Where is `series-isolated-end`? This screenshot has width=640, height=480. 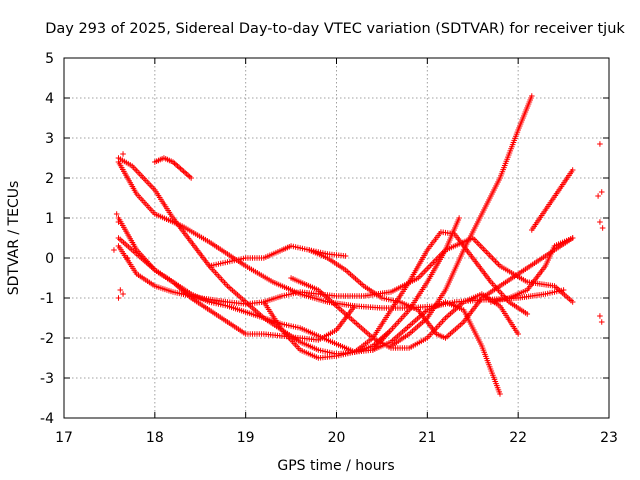
series-isolated-end is located at coordinates (600, 233).